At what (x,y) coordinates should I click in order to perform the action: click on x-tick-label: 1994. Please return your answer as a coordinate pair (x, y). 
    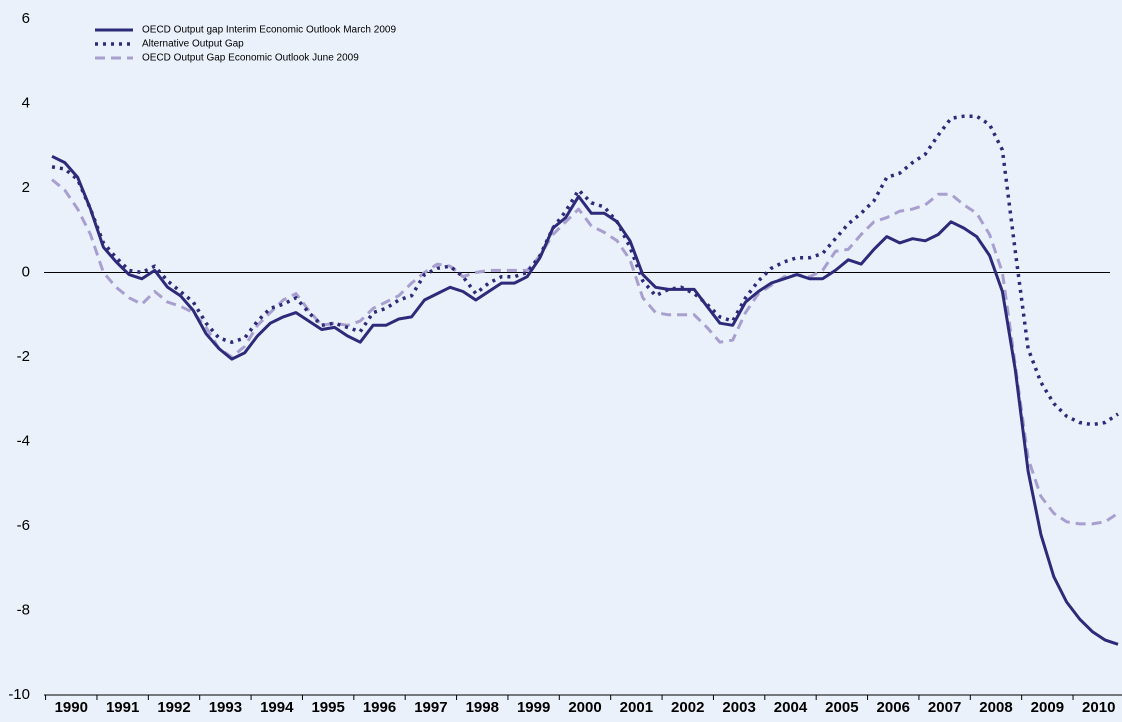
    Looking at the image, I should click on (277, 707).